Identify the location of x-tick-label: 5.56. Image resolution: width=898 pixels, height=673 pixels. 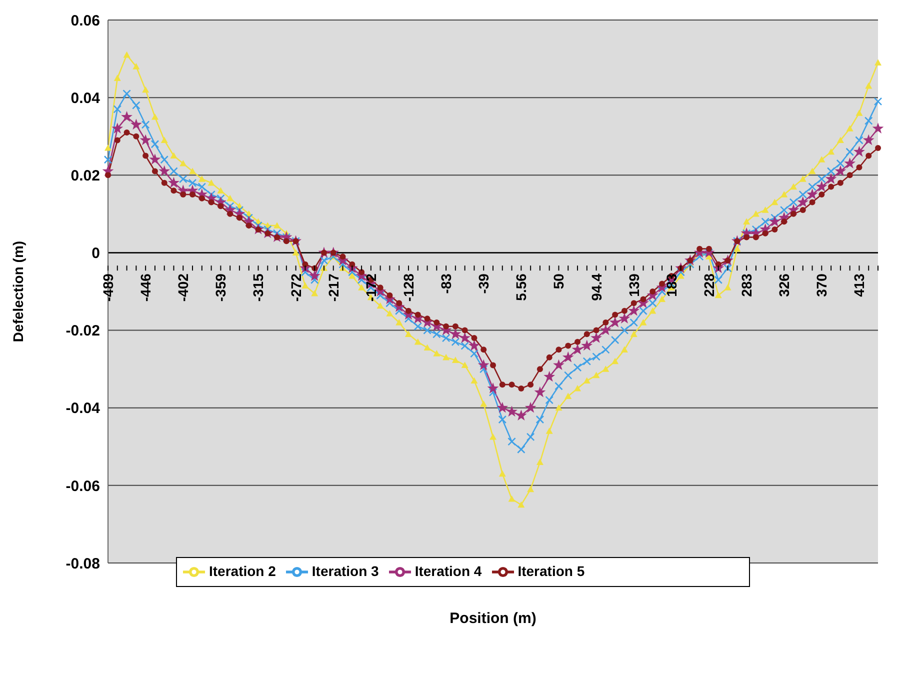
(521, 287).